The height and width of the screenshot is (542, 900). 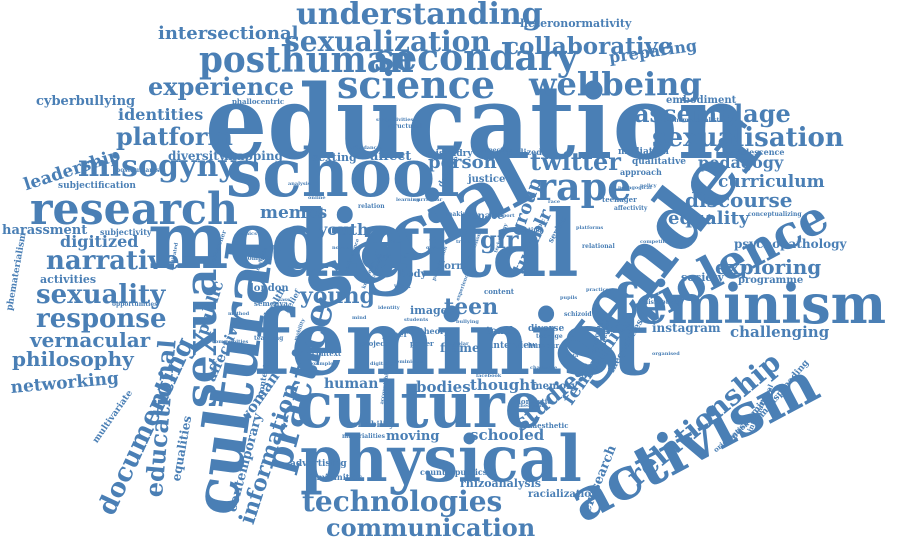 I want to click on word-racialized: racialized, so click(x=520, y=152).